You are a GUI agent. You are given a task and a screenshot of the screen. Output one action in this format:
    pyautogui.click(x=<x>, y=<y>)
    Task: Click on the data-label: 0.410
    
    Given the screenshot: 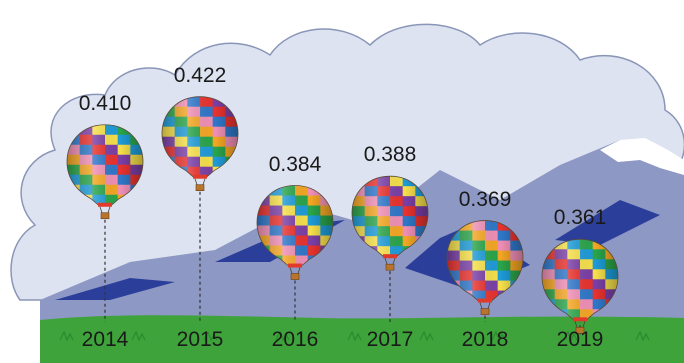 What is the action you would take?
    pyautogui.click(x=105, y=103)
    